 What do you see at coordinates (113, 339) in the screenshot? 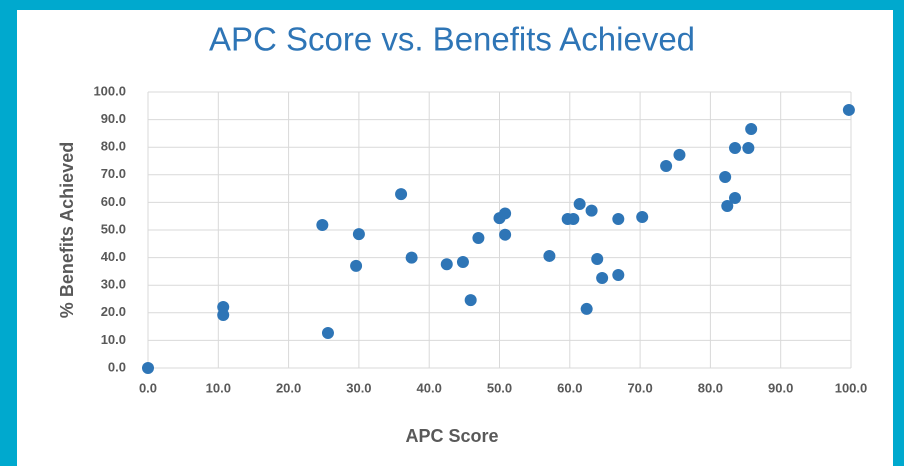
I see `y-tick-label: 10.0` at bounding box center [113, 339].